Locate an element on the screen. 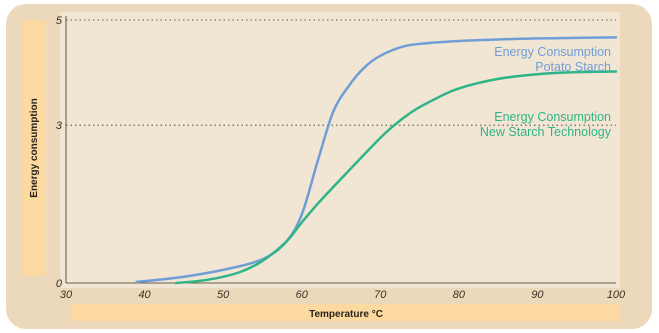 Image resolution: width=659 pixels, height=333 pixels. y-tick-label: 3 is located at coordinates (59, 126).